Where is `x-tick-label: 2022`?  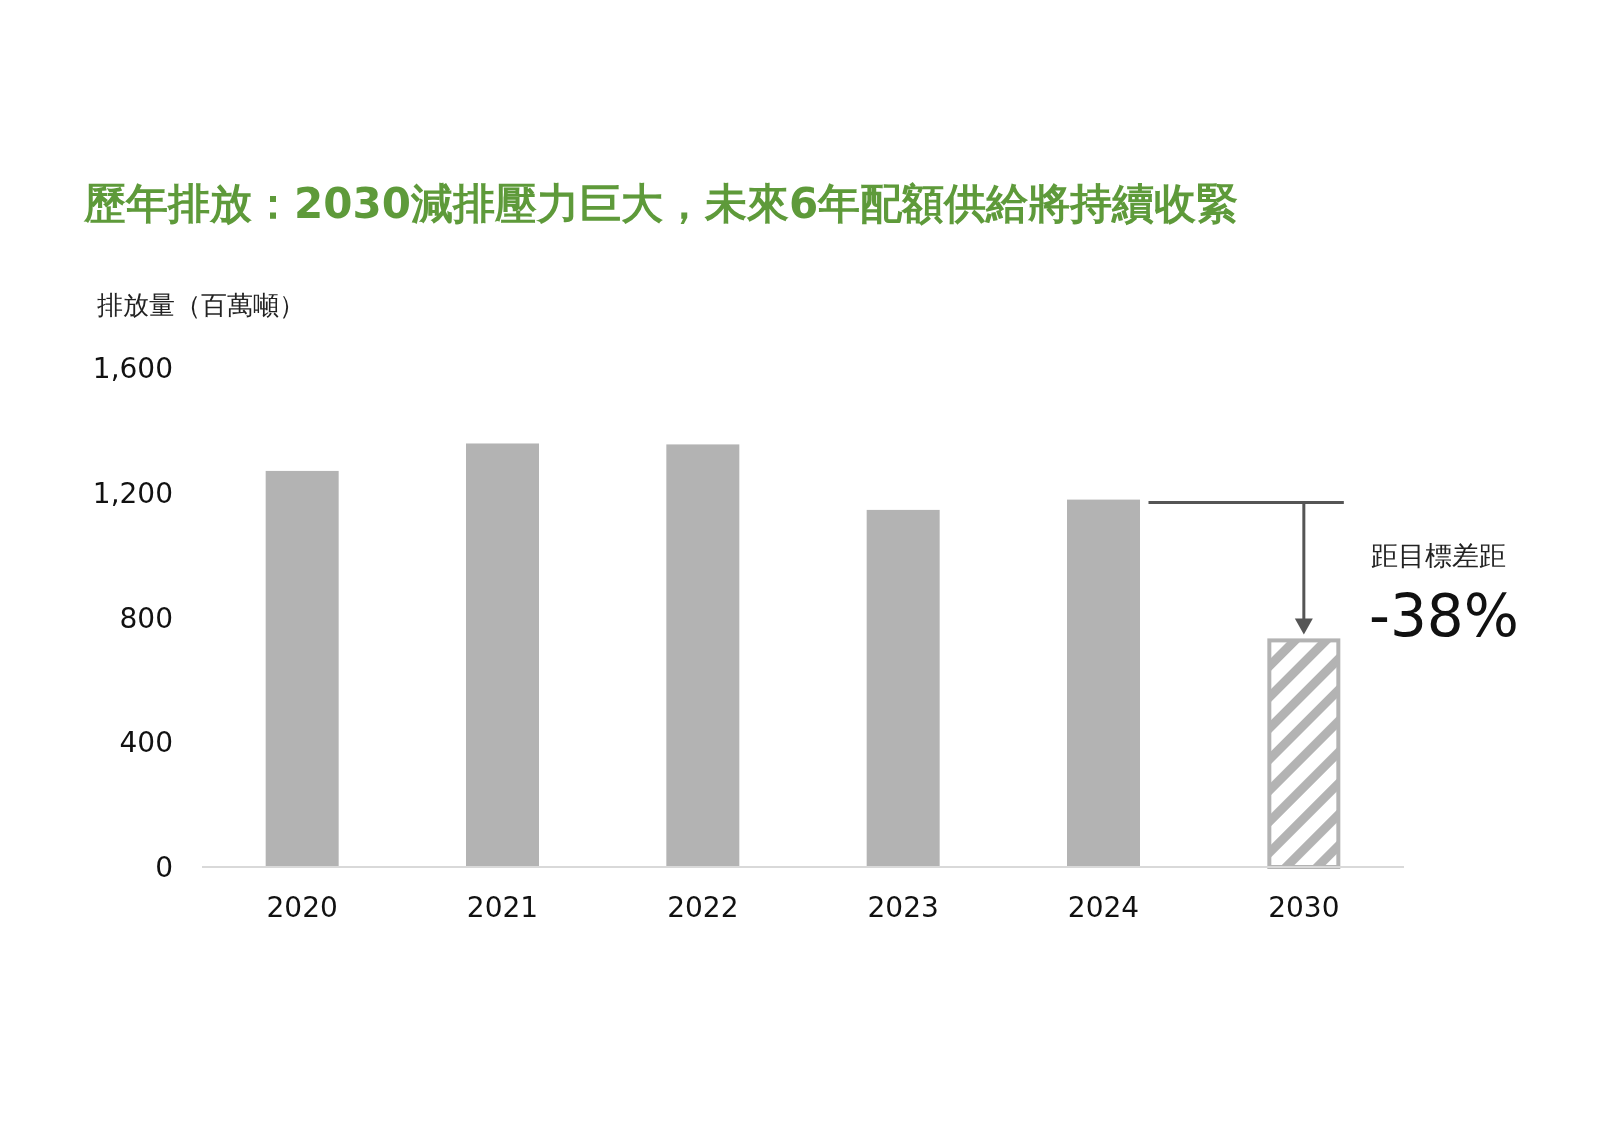 x-tick-label: 2022 is located at coordinates (703, 907).